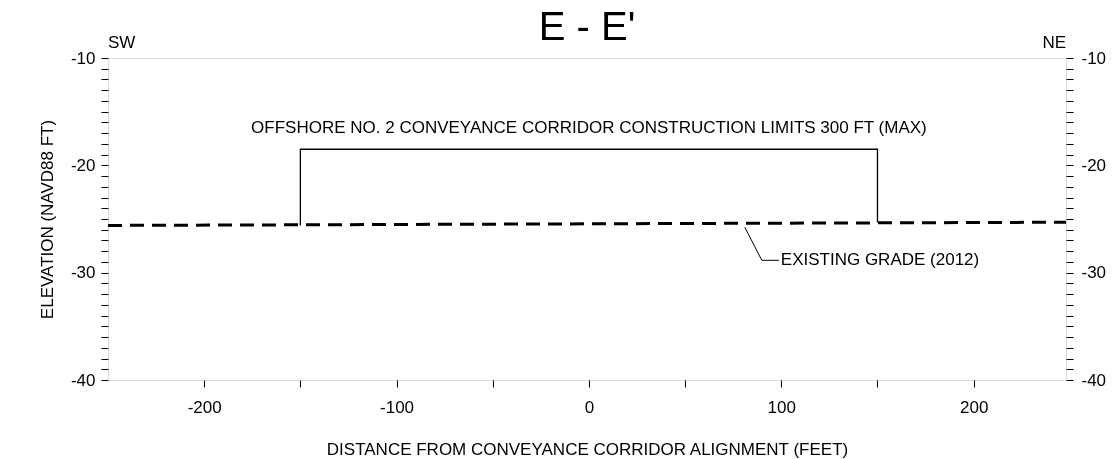 This screenshot has width=1118, height=459. What do you see at coordinates (781, 407) in the screenshot?
I see `x-tick-label: 100` at bounding box center [781, 407].